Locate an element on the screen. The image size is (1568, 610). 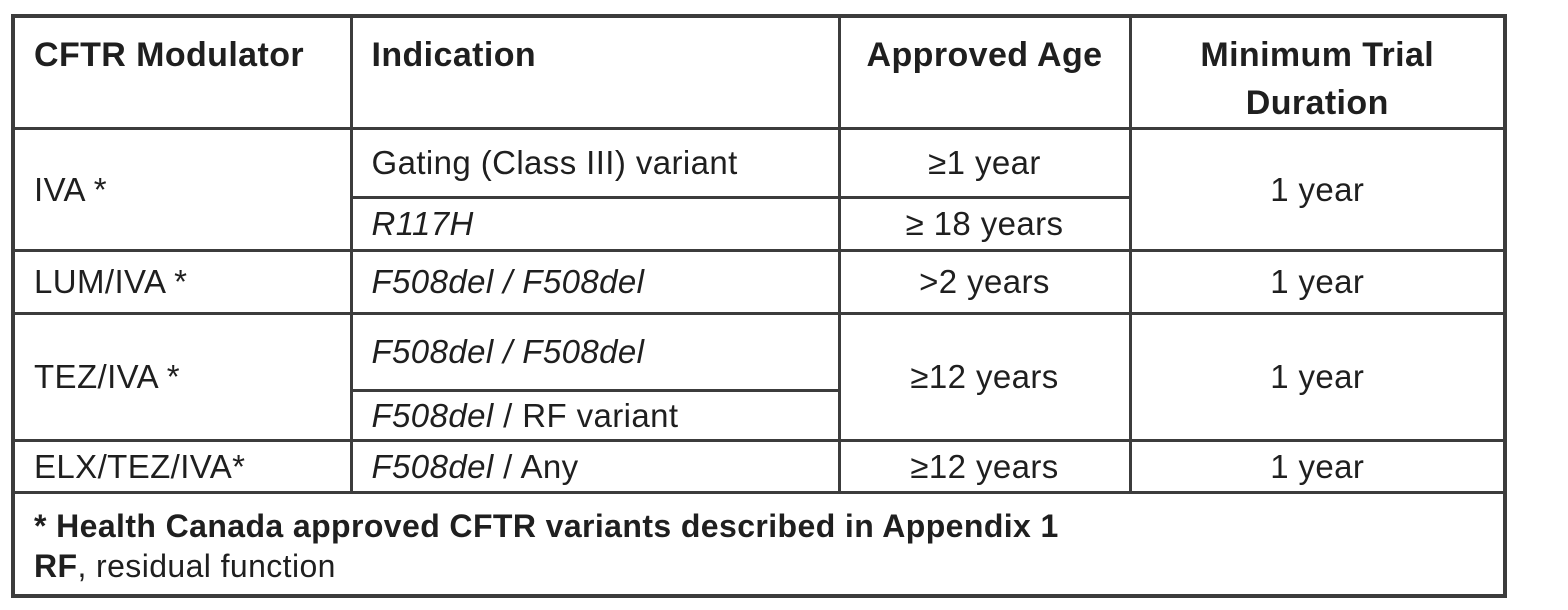
indication-regular-text: Gating (Class III) variant is located at coordinates (554, 163).